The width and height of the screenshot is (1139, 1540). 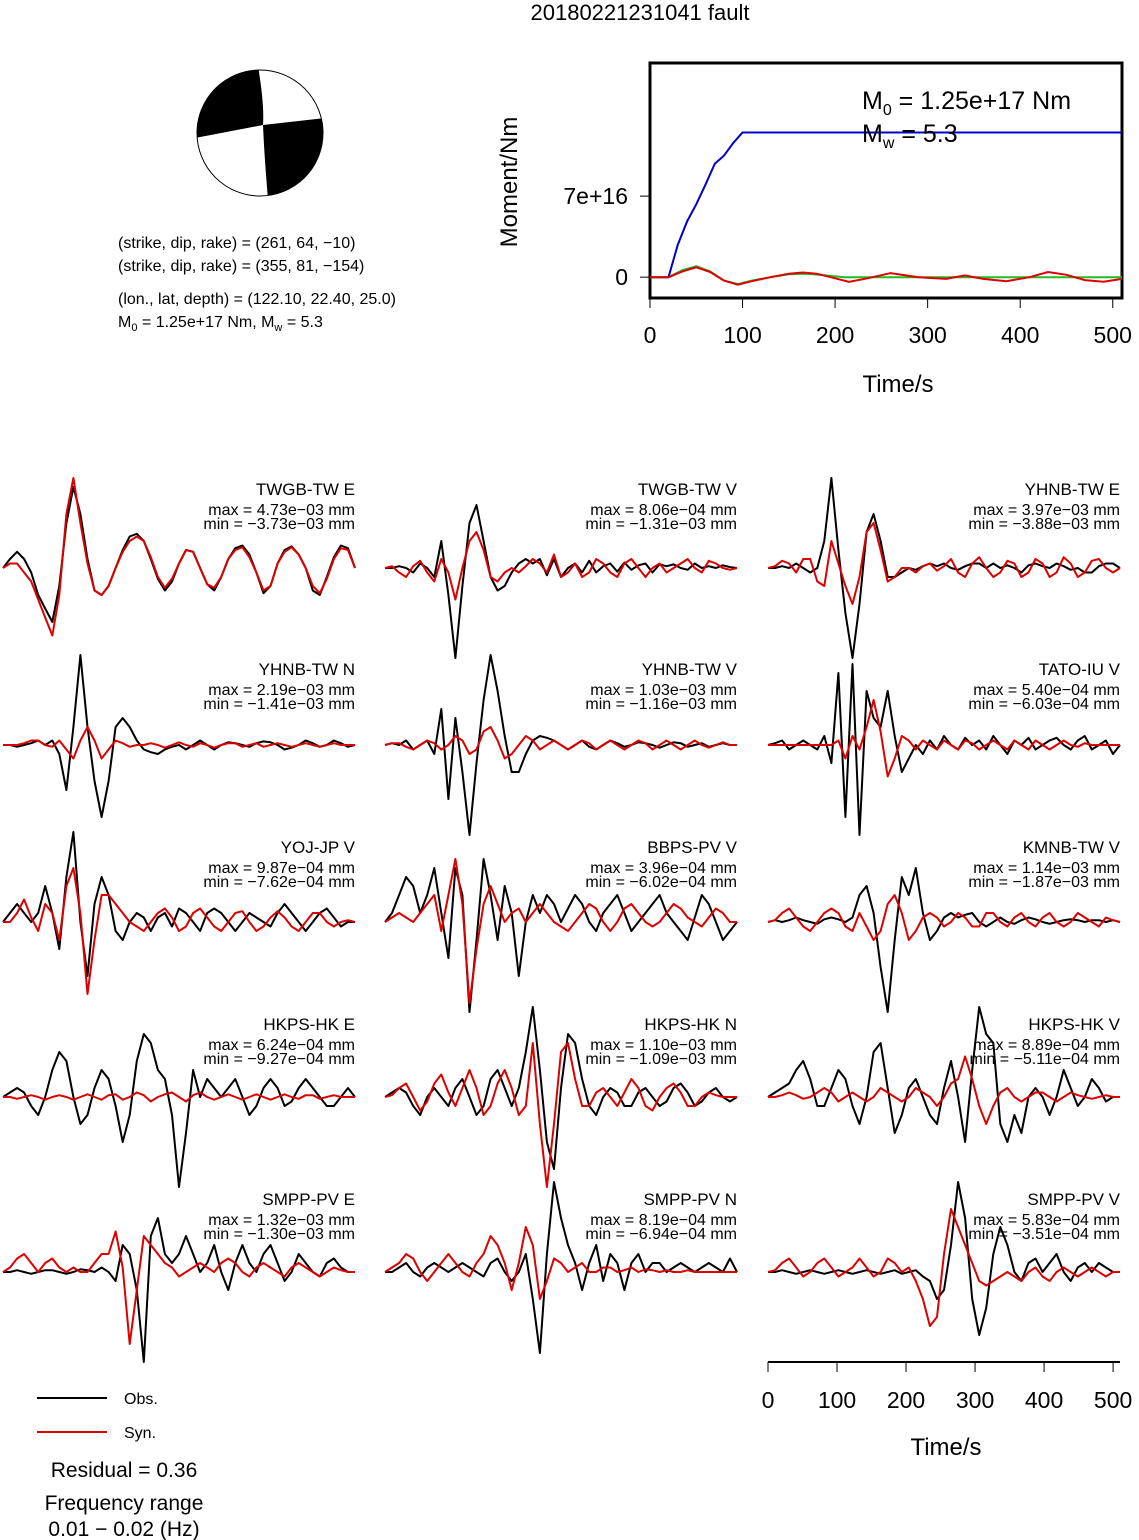 I want to click on station-max: max = 8.19e−04 mm, so click(x=663, y=1220).